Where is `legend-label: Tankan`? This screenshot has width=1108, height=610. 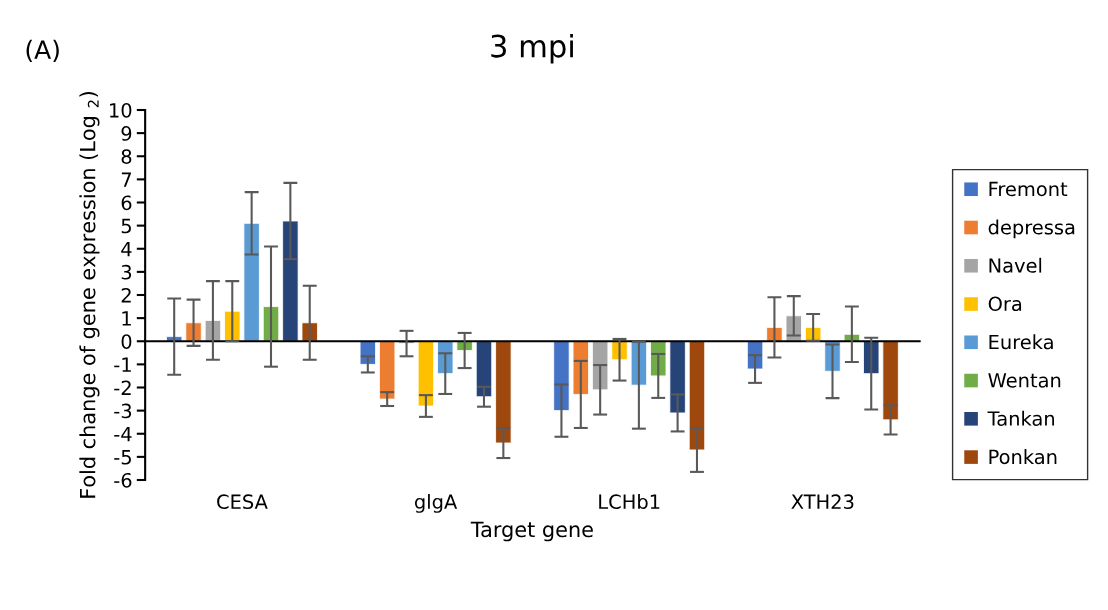
legend-label: Tankan is located at coordinates (1021, 418).